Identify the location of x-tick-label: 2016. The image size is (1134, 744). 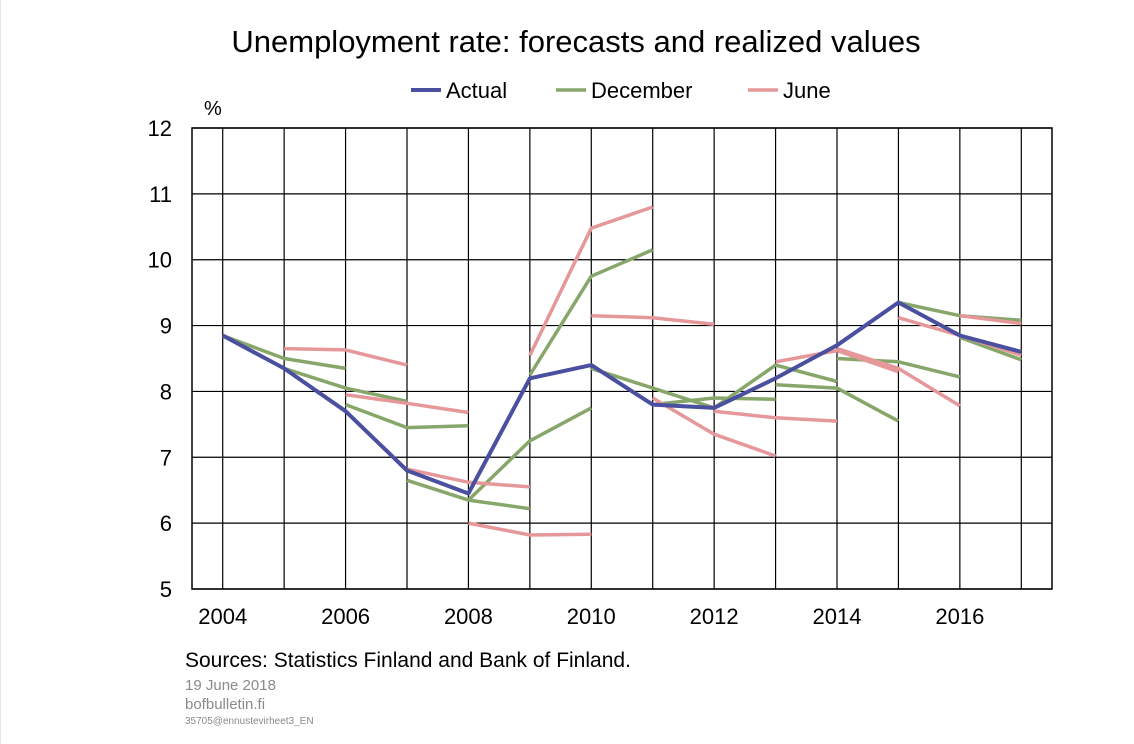
(959, 616).